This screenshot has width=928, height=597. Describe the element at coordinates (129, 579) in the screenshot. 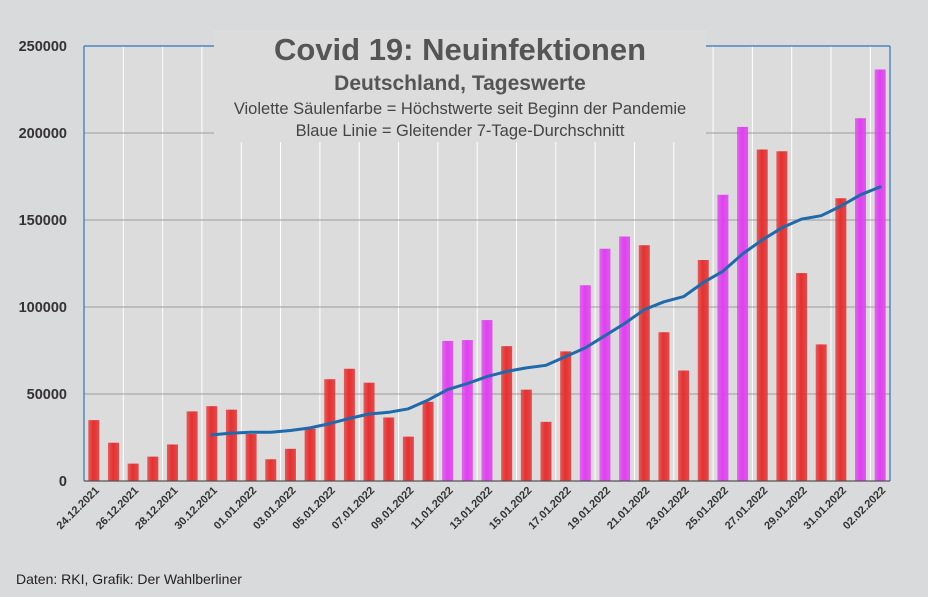

I see `source-credit: Daten: RKI, Grafik: Der Wahlberliner` at that location.